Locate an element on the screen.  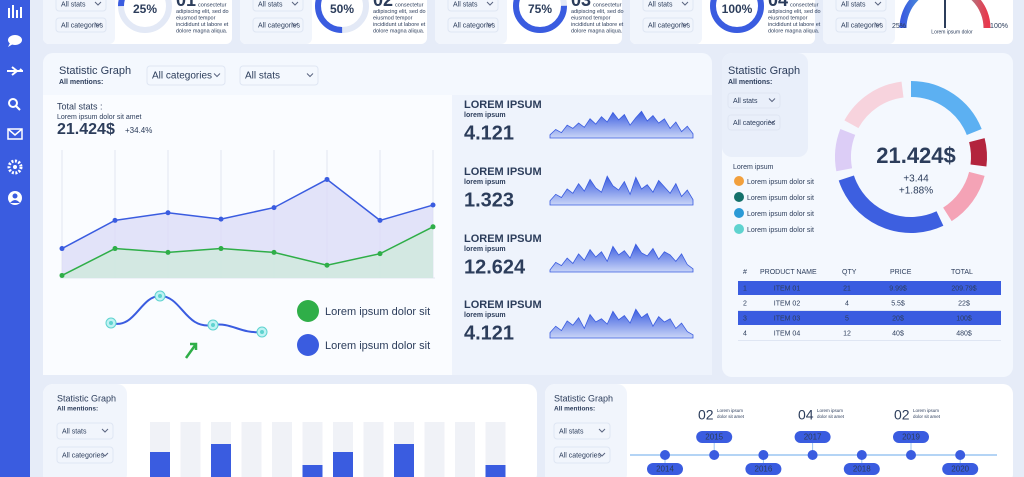
year-label: 2020 is located at coordinates (960, 469).